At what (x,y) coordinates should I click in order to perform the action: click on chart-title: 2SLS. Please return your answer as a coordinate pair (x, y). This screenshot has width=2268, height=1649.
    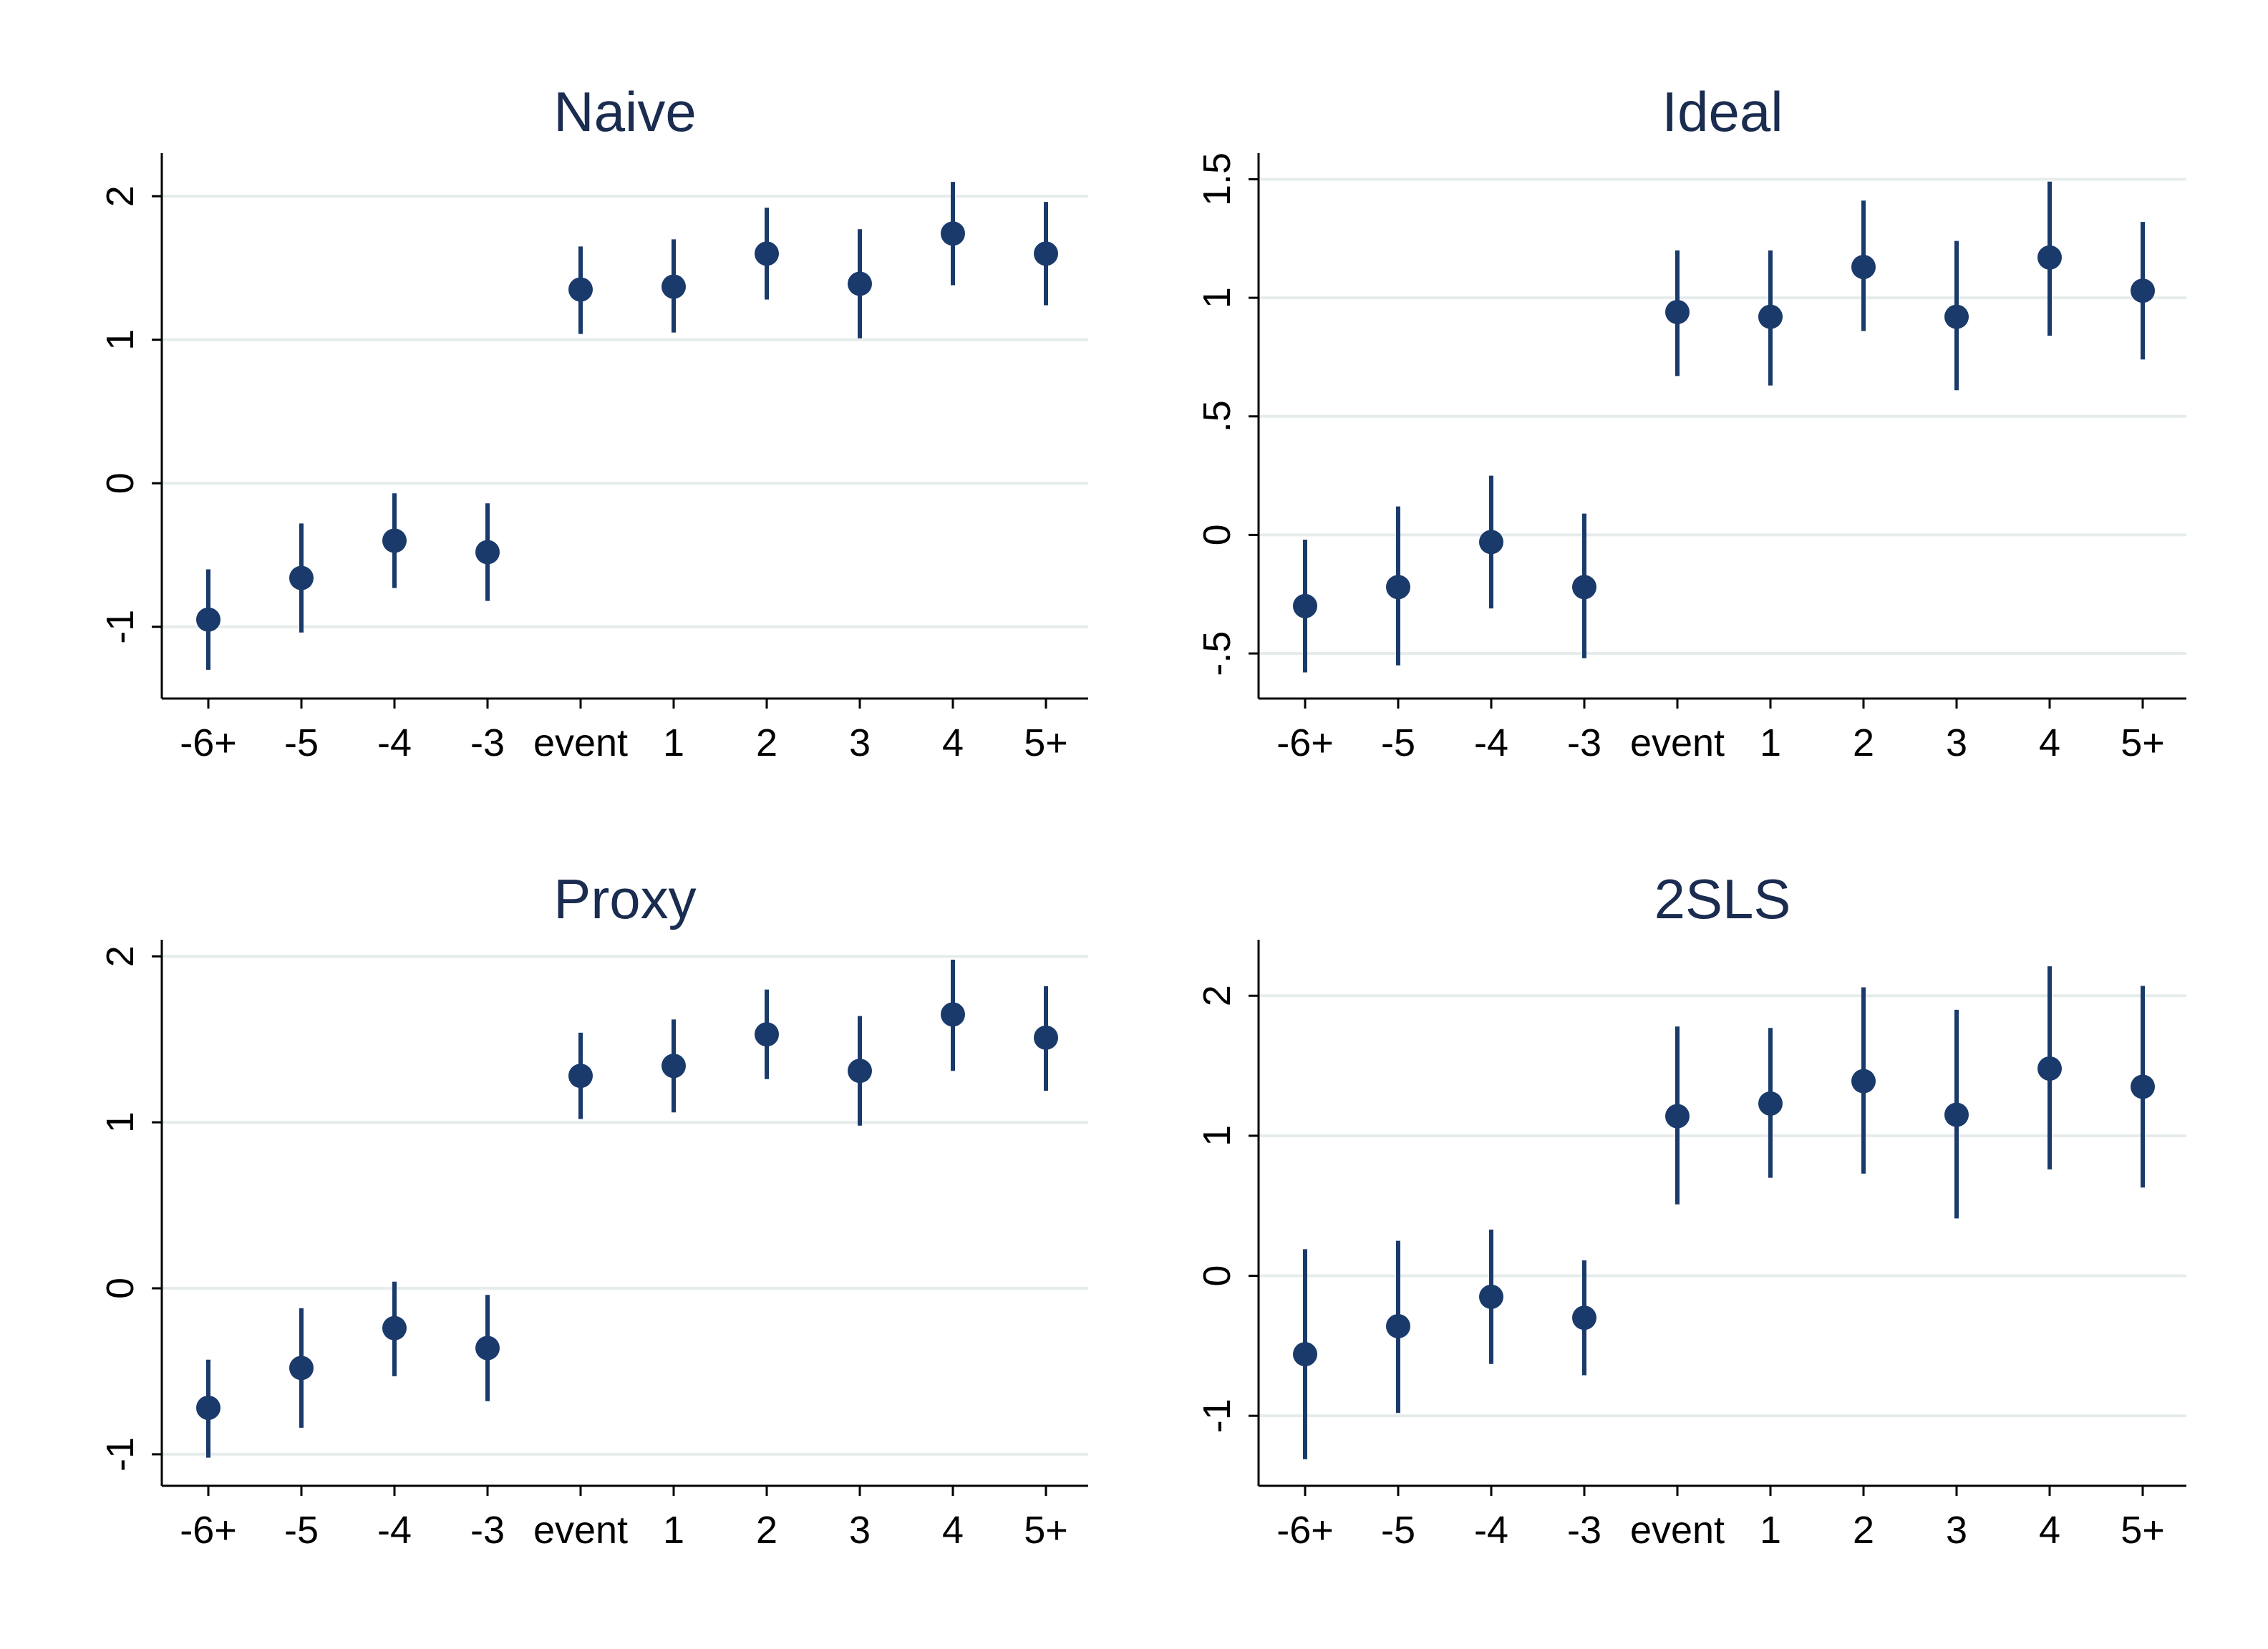
    Looking at the image, I should click on (1722, 898).